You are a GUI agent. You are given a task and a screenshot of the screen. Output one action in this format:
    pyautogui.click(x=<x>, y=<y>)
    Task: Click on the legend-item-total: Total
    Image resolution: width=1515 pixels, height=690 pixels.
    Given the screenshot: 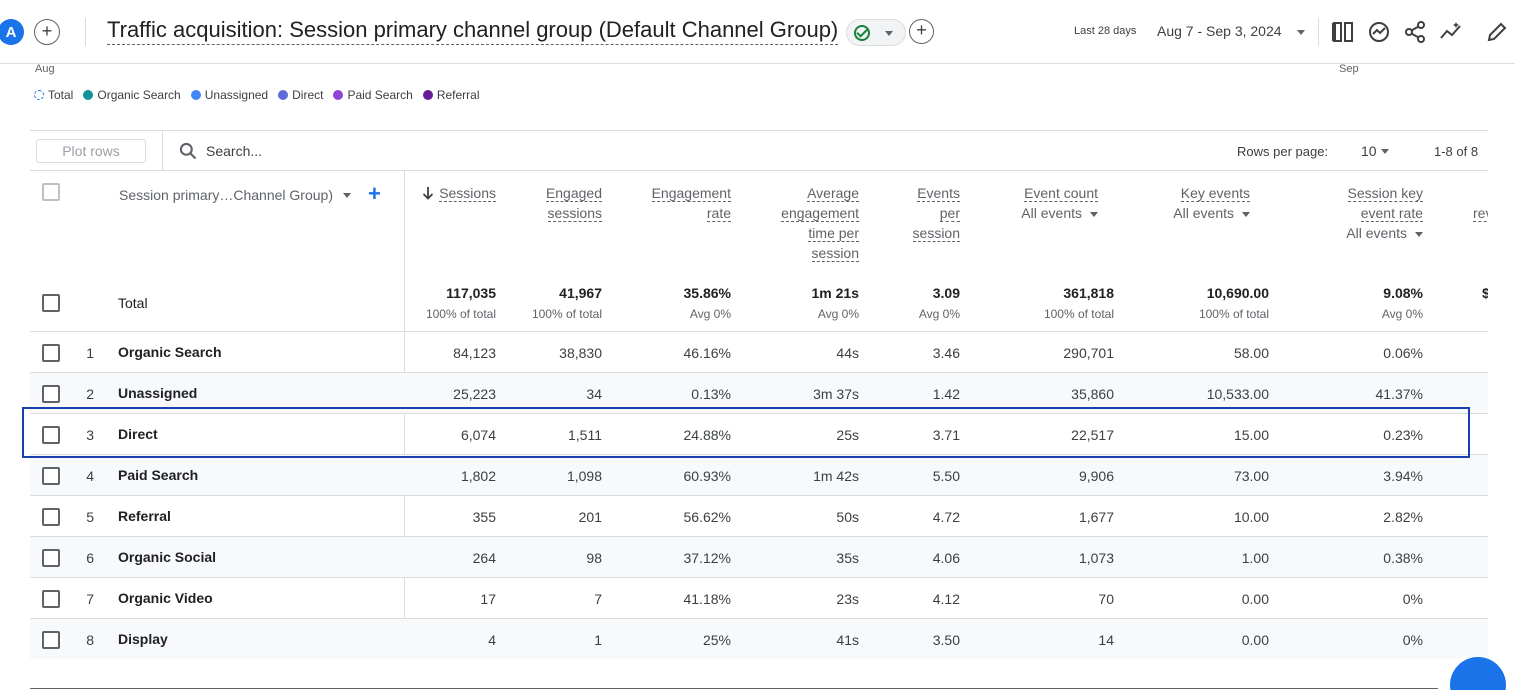 What is the action you would take?
    pyautogui.click(x=53, y=95)
    